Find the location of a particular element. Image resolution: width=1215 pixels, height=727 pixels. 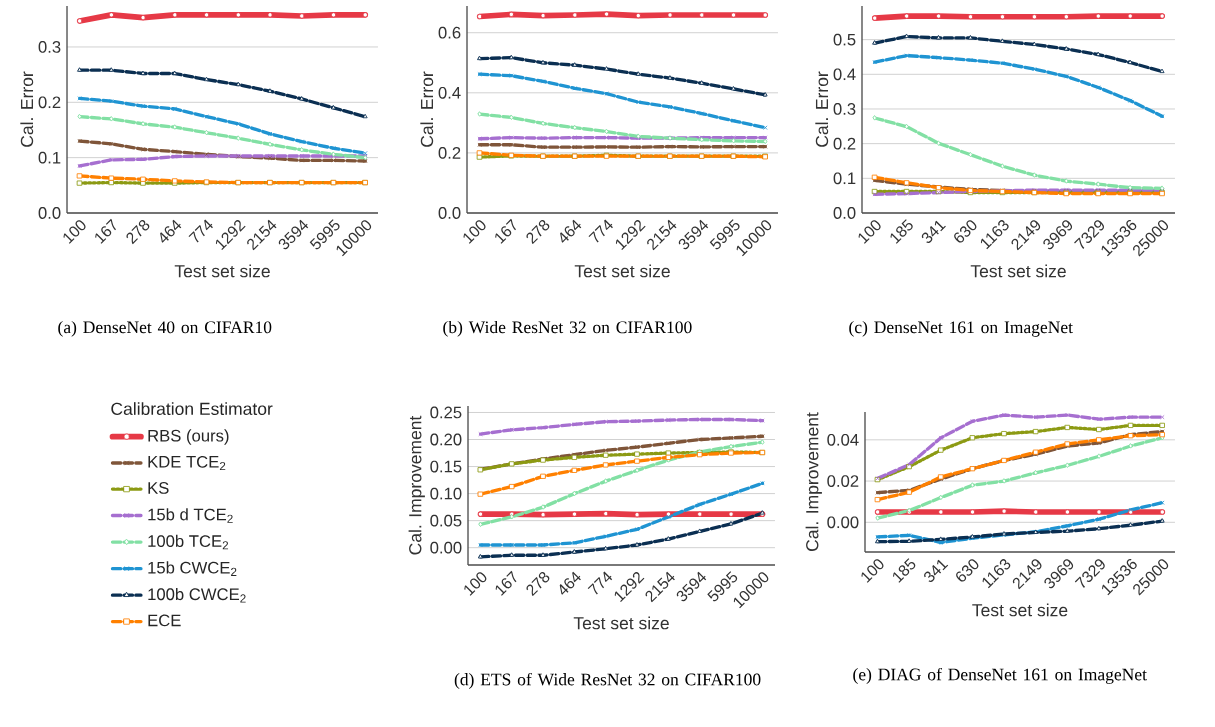

legend-label: ECE is located at coordinates (164, 620).